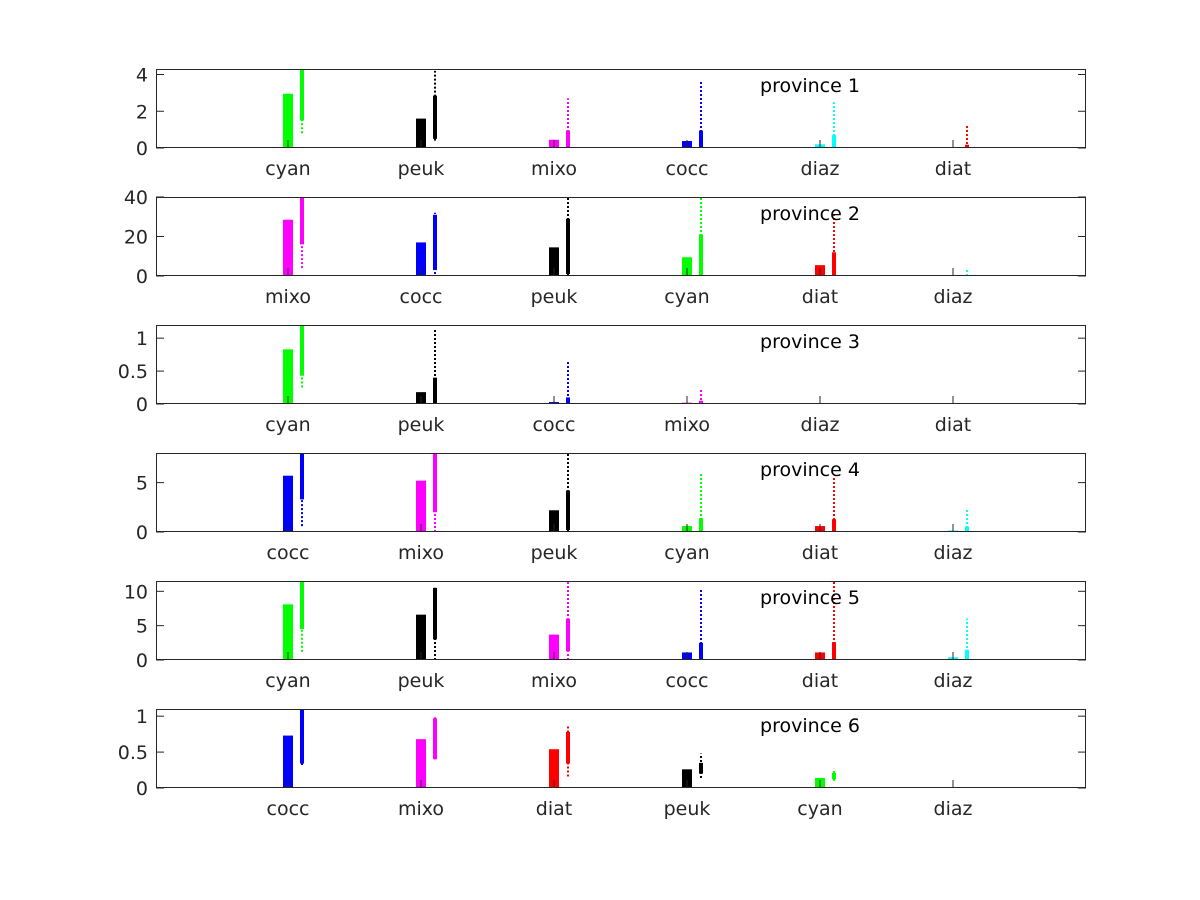 The width and height of the screenshot is (1200, 900). I want to click on y-tick-label: 4, so click(142, 76).